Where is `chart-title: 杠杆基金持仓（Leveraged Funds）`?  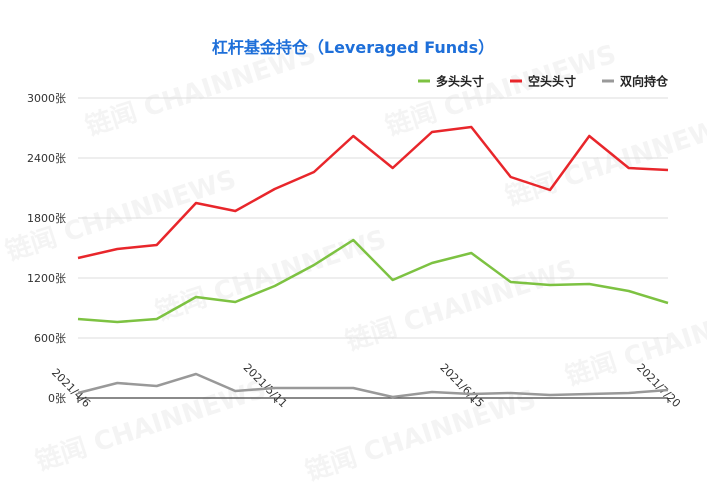 chart-title: 杠杆基金持仓（Leveraged Funds） is located at coordinates (353, 47).